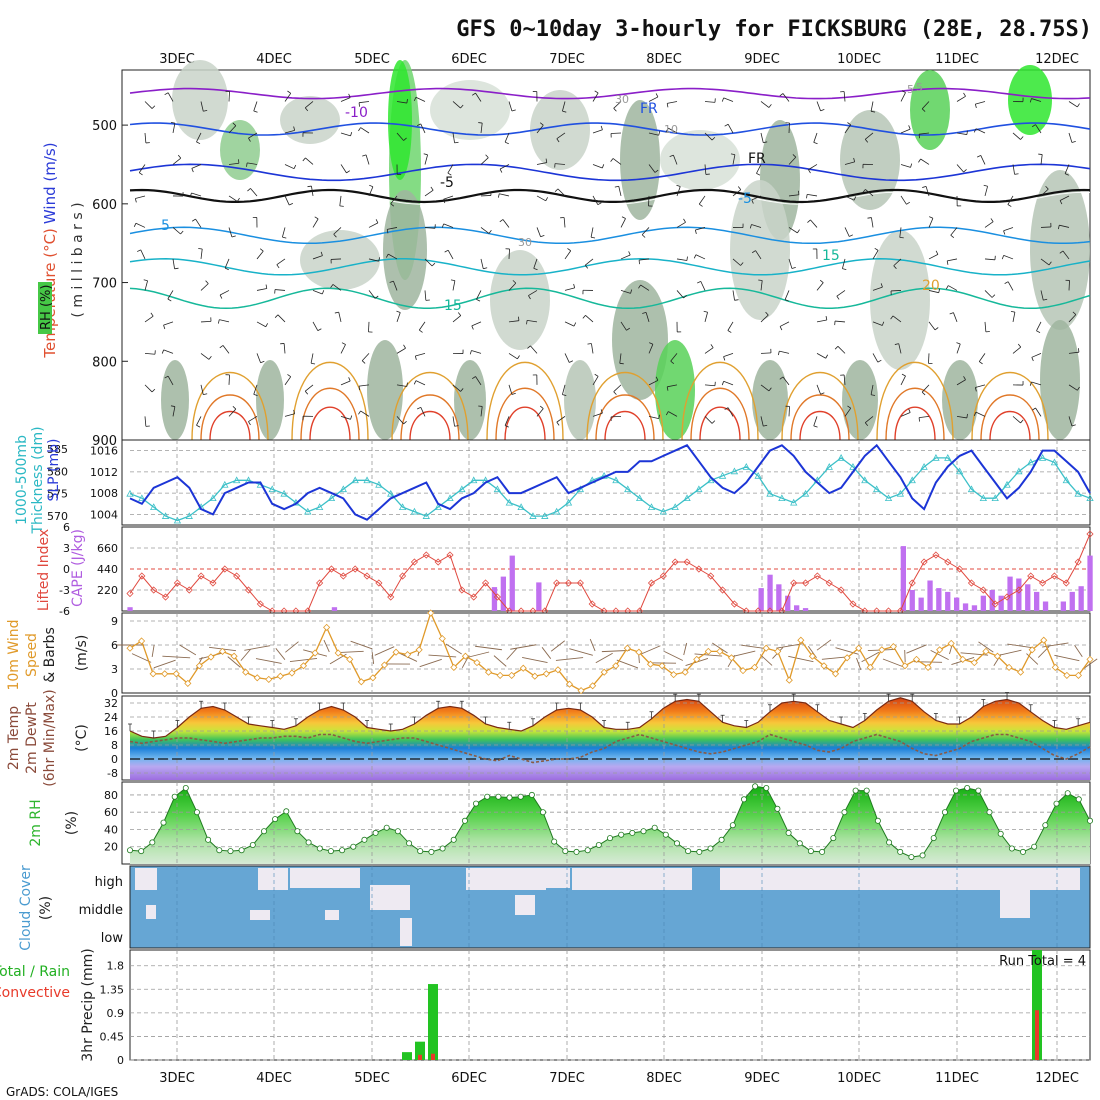 Image resolution: width=1100 pixels, height=1100 pixels. Describe the element at coordinates (109, 882) in the screenshot. I see `cloud-row-high: high` at that location.